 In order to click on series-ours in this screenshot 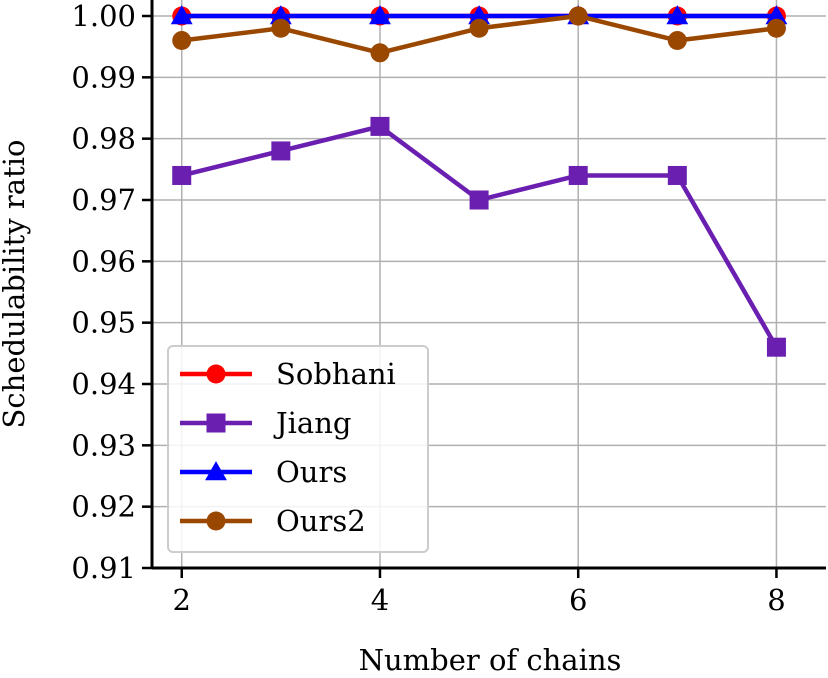, I will do `click(479, 15)`.